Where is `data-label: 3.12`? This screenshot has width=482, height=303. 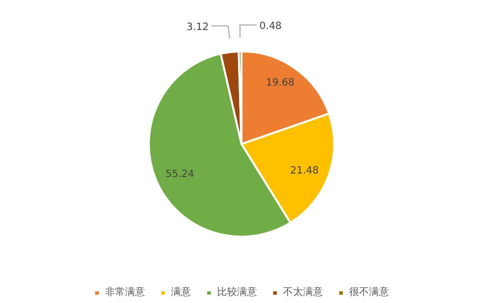 data-label: 3.12 is located at coordinates (197, 27).